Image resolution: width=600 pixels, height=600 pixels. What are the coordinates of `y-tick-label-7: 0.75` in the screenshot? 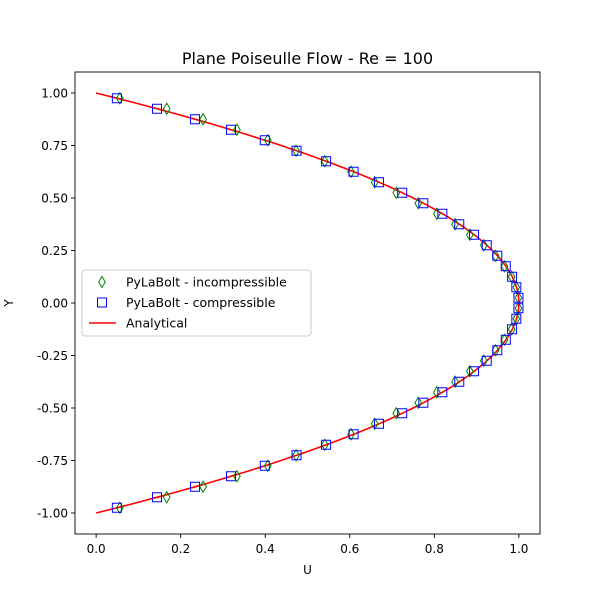 It's located at (54, 146).